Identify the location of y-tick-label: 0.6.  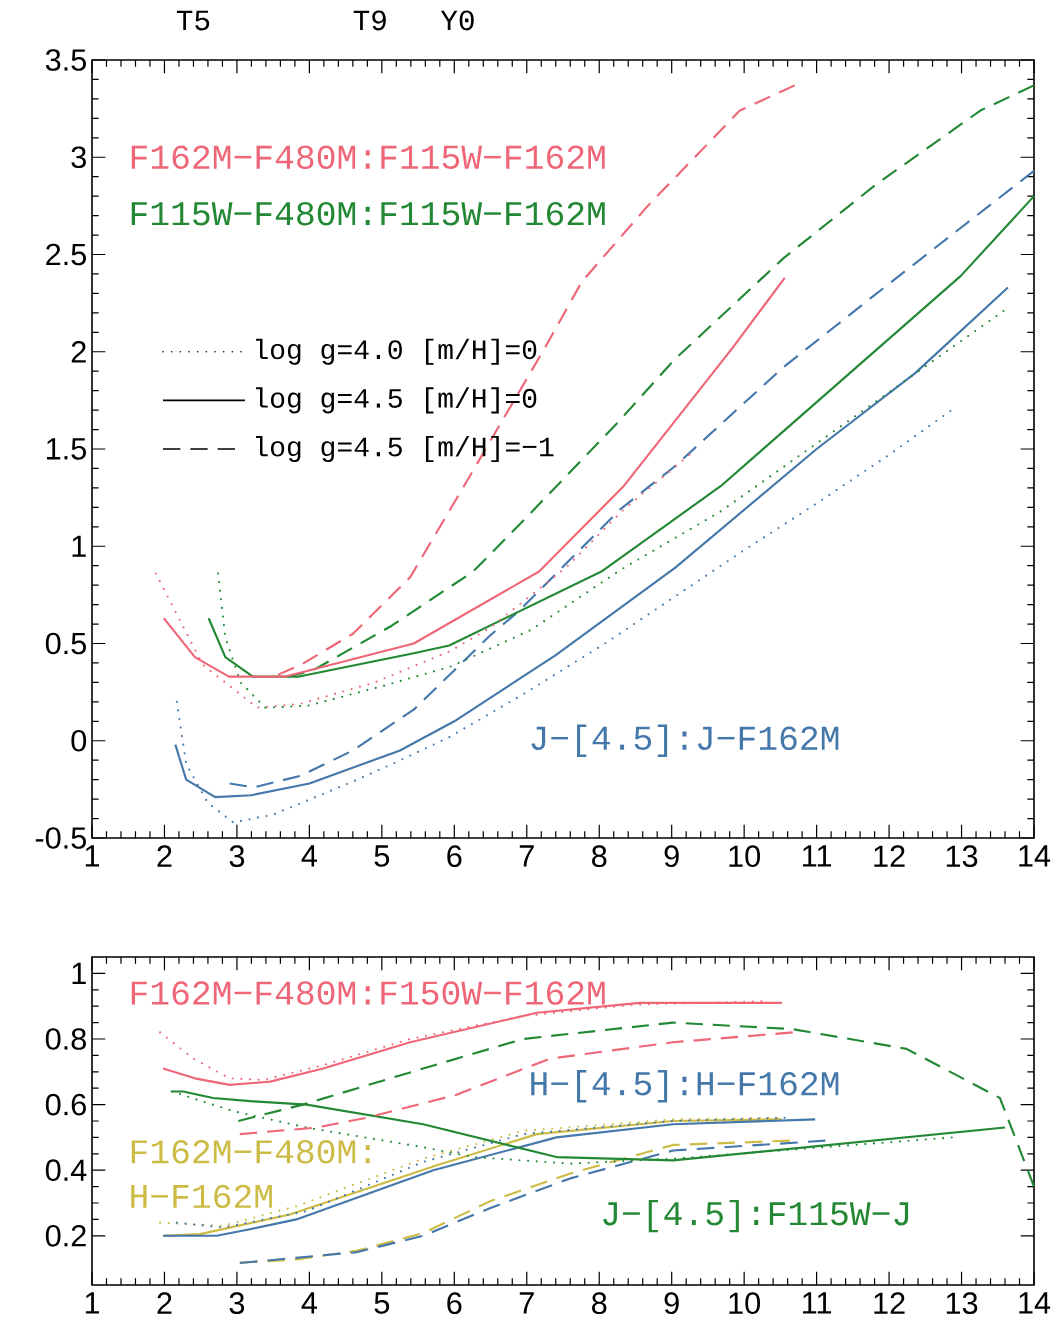
(65, 1104).